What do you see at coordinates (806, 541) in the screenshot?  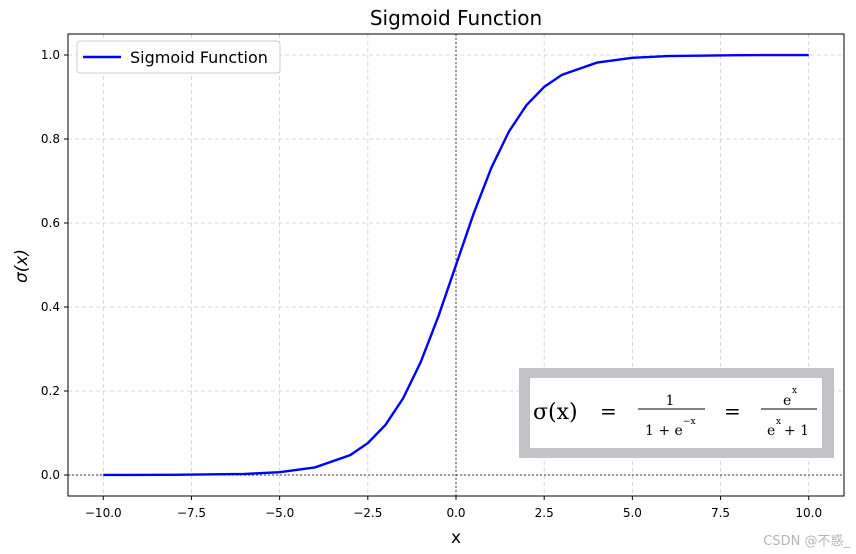 I see `watermark: CSDN @不惑_` at bounding box center [806, 541].